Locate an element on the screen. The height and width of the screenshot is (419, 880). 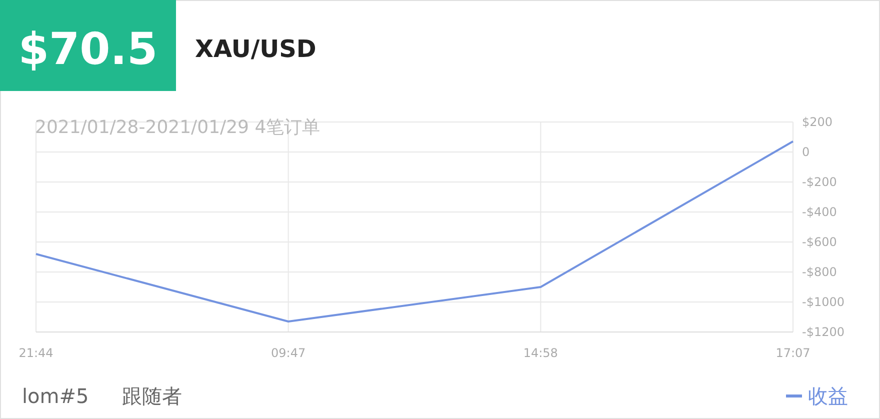
x-tick-label: 21:44 is located at coordinates (36, 353).